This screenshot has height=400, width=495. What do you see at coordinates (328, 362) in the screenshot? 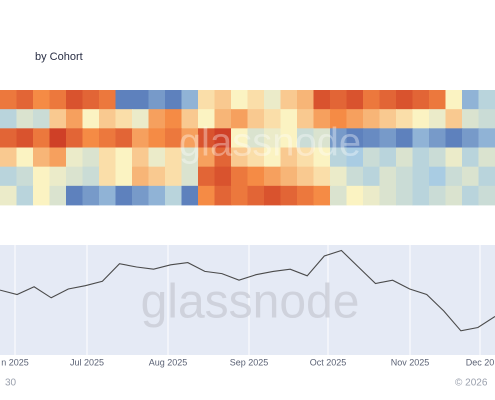
I see `x-tick-label: Oct 2025` at bounding box center [328, 362].